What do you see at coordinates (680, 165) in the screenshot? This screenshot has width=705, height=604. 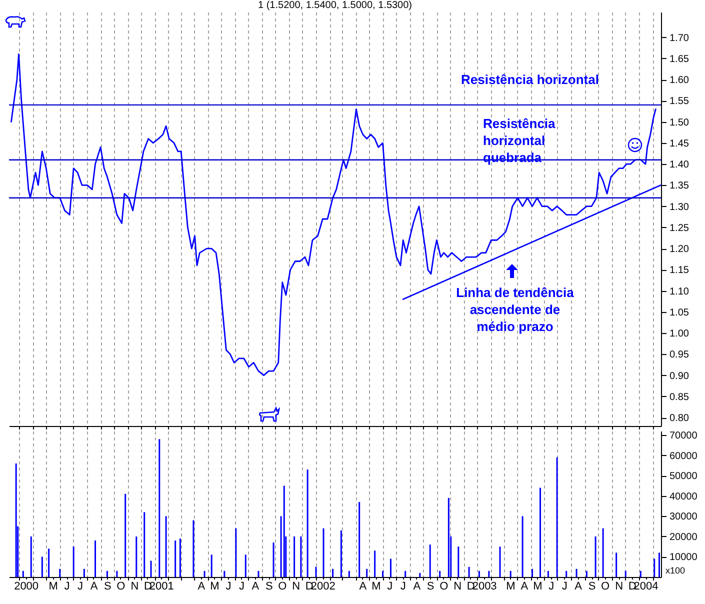 I see `y-tick-label: 1.40` at bounding box center [680, 165].